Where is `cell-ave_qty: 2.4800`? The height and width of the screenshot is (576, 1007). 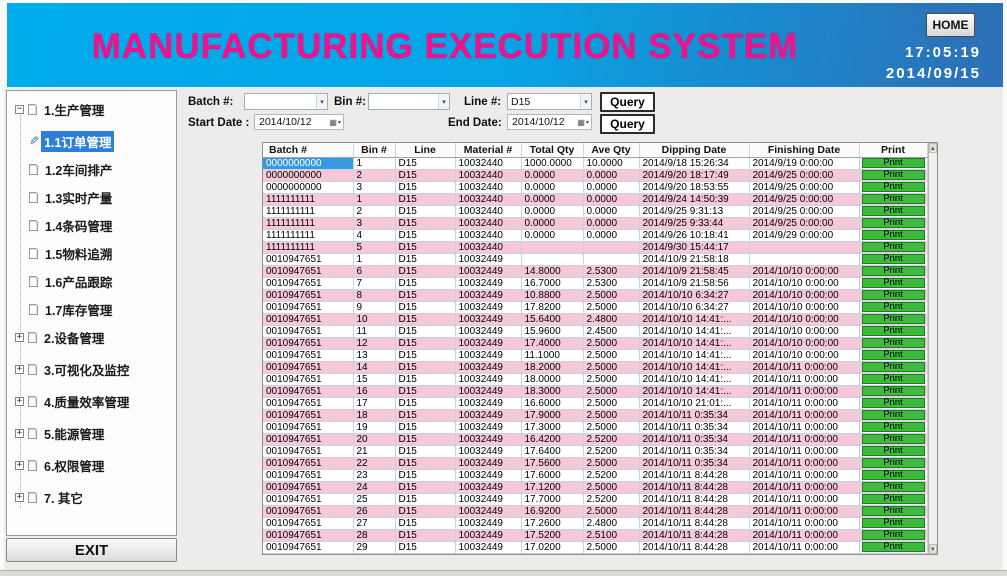 cell-ave_qty: 2.4800 is located at coordinates (611, 319).